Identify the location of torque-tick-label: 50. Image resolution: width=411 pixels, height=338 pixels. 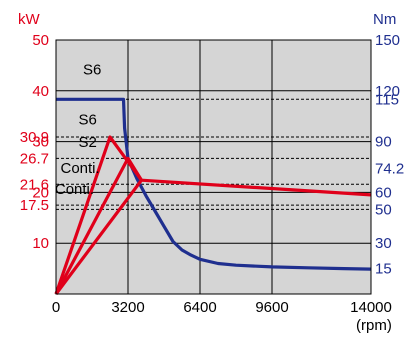
(383, 209).